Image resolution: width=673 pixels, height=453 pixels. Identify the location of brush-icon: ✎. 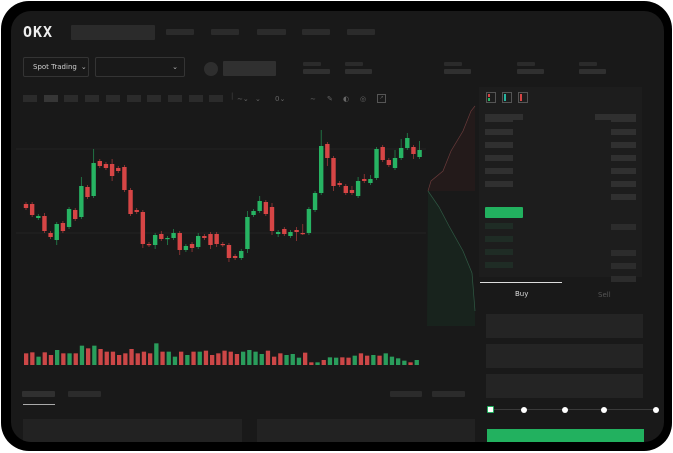
(330, 99).